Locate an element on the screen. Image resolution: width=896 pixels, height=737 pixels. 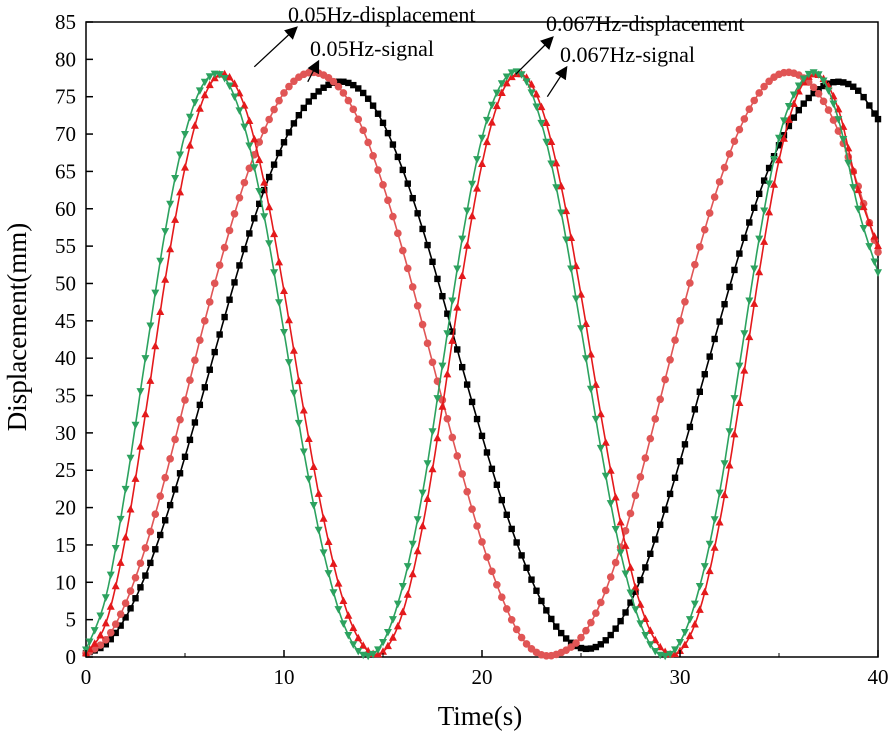
y-tick-label: 65 is located at coordinates (65, 171).